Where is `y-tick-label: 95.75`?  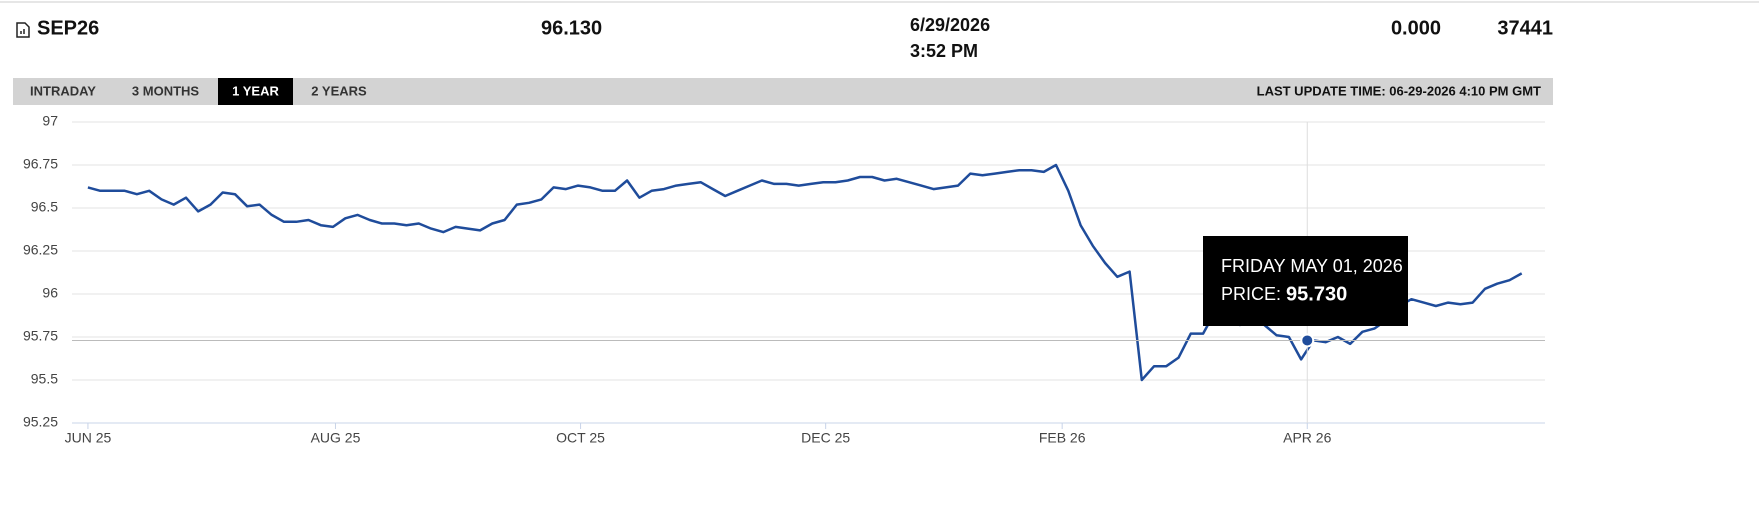
y-tick-label: 95.75 is located at coordinates (40, 336).